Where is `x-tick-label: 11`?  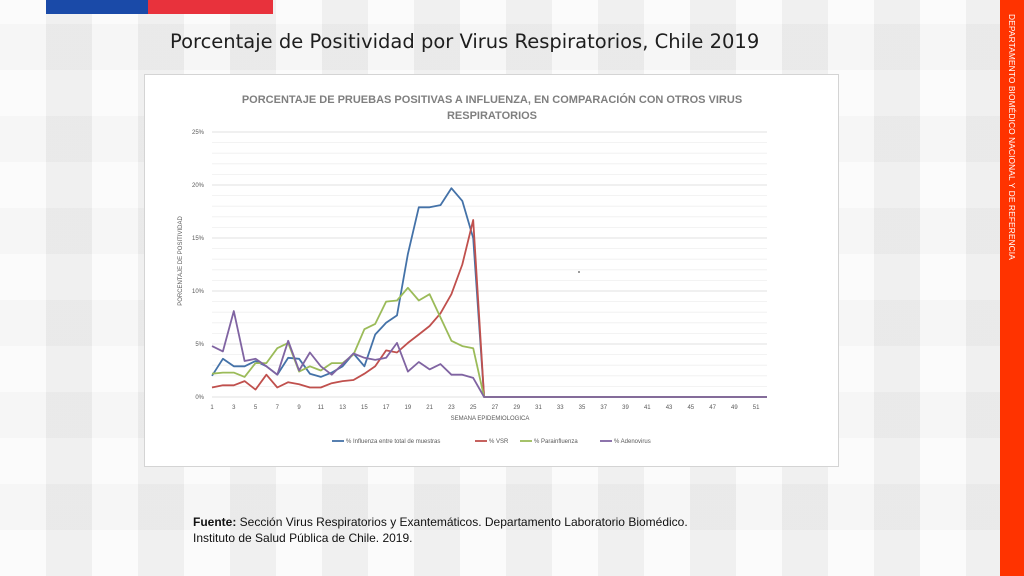
x-tick-label: 11 is located at coordinates (321, 408).